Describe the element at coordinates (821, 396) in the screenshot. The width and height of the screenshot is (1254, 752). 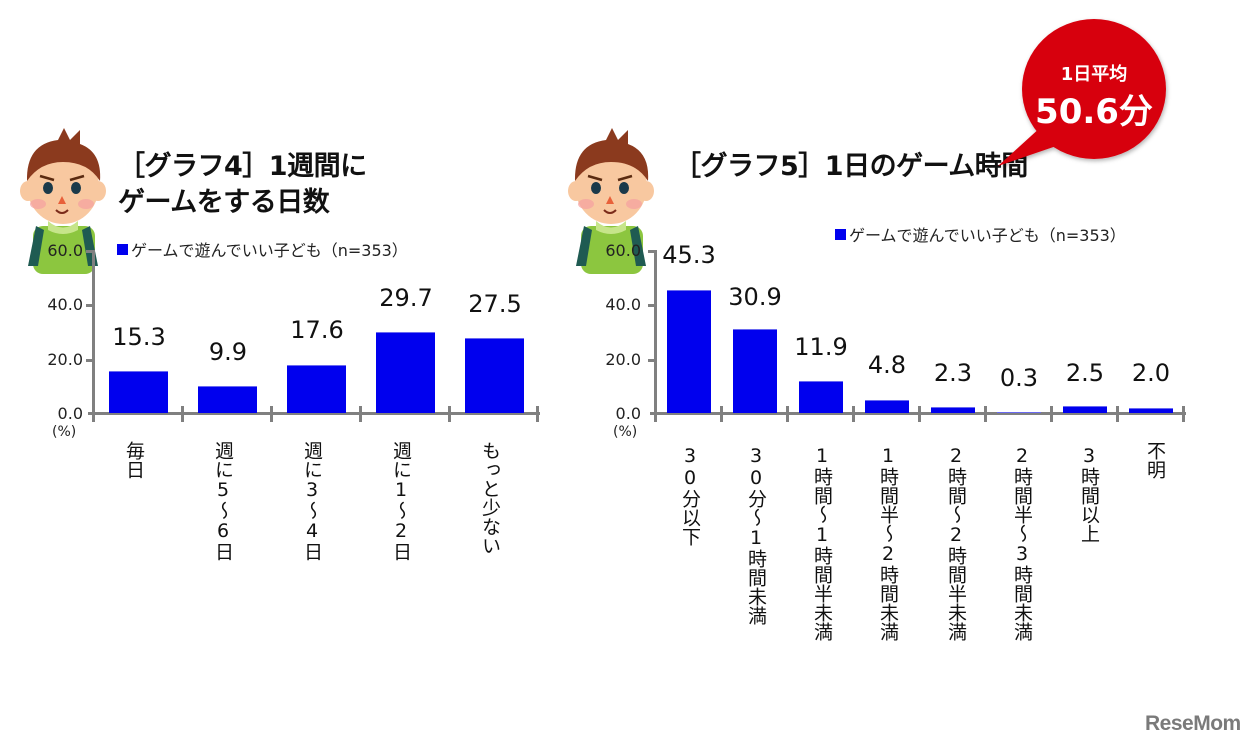
I see `bar-1h-1.5h` at that location.